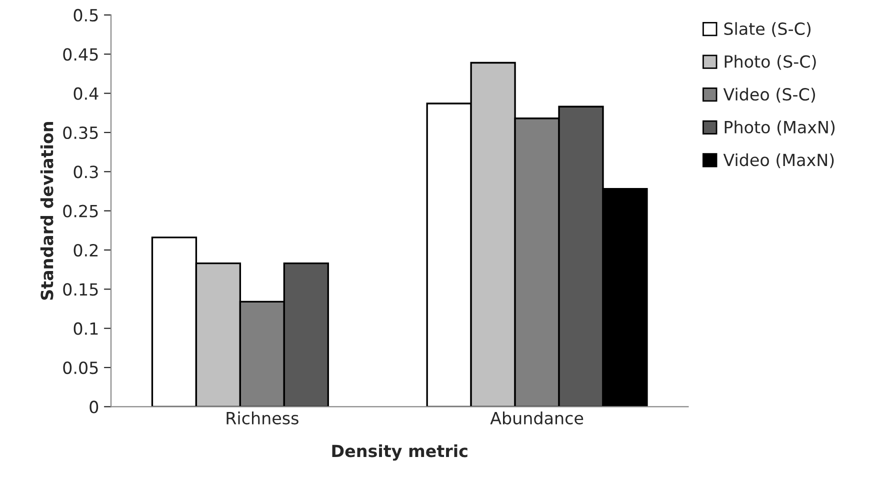 The height and width of the screenshot is (499, 888). I want to click on y-tick-label: 0, so click(94, 407).